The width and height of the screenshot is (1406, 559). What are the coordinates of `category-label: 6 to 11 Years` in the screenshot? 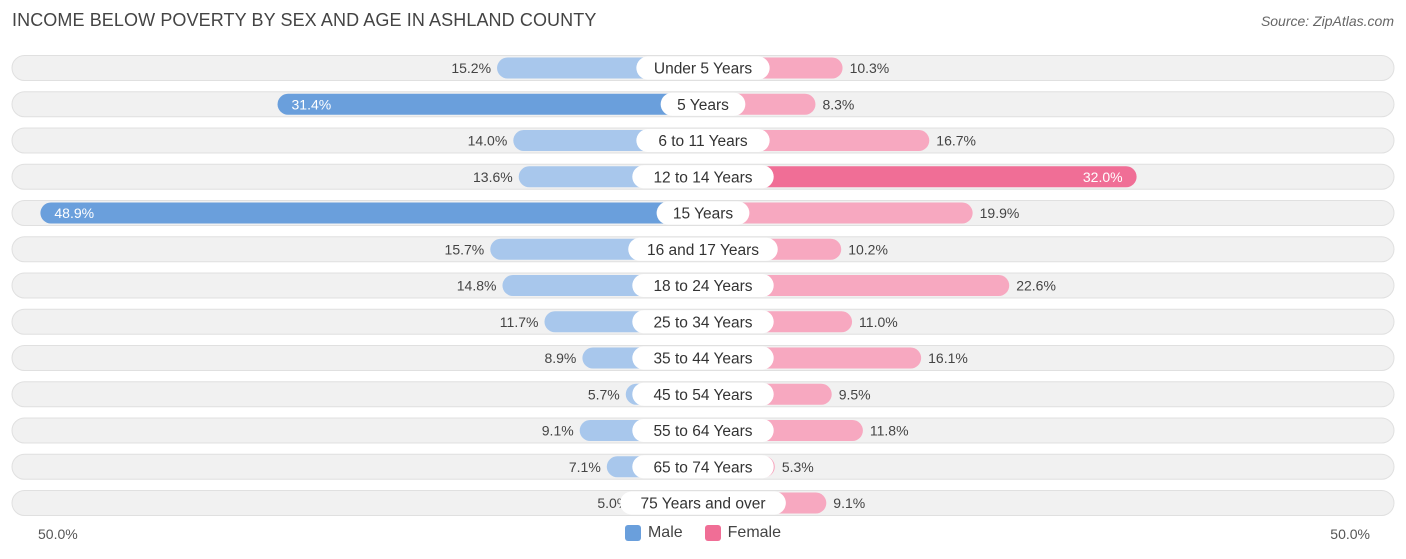 It's located at (703, 141).